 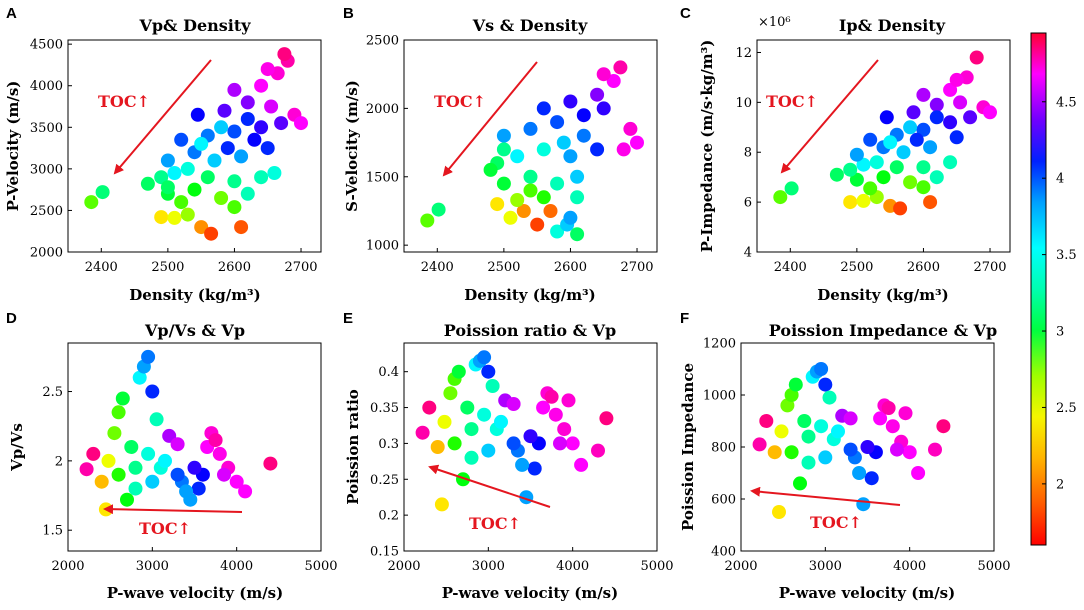 What do you see at coordinates (46, 86) in the screenshot?
I see `y-tick-label: 4000` at bounding box center [46, 86].